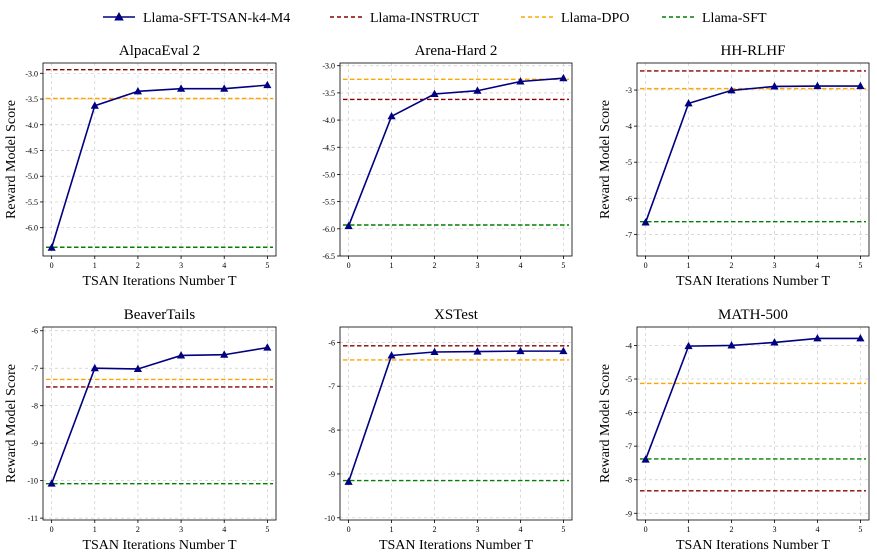  Describe the element at coordinates (31, 228) in the screenshot. I see `y-tick-label: -6.0` at that location.